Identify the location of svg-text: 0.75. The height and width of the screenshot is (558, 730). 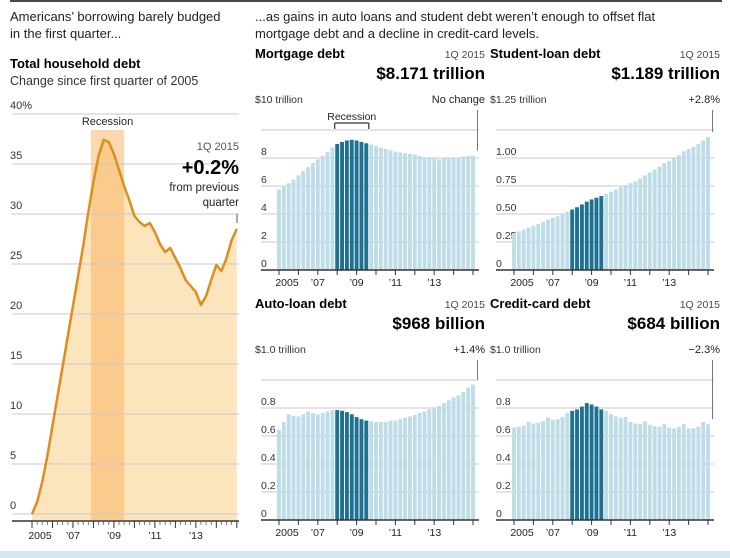
(506, 180).